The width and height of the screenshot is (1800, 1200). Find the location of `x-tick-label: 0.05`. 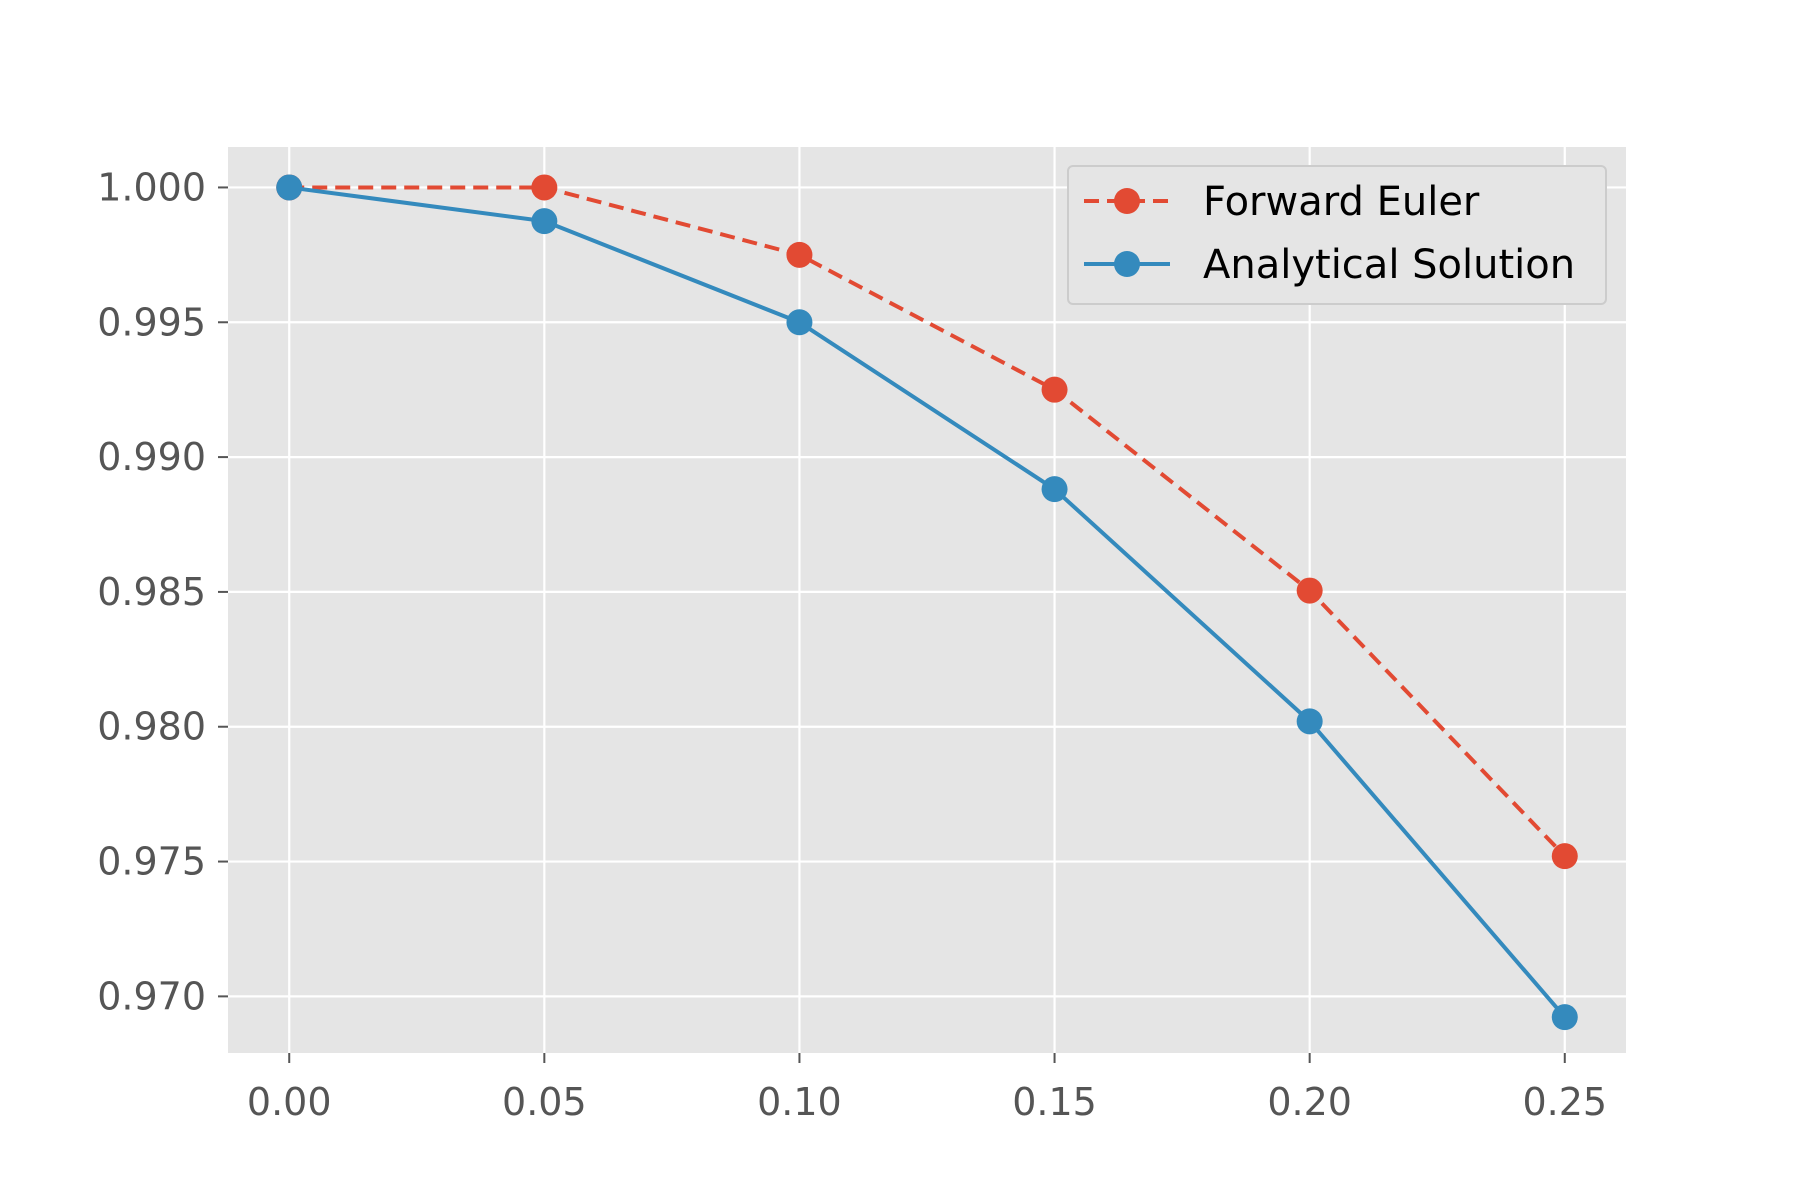

x-tick-label: 0.05 is located at coordinates (544, 1102).